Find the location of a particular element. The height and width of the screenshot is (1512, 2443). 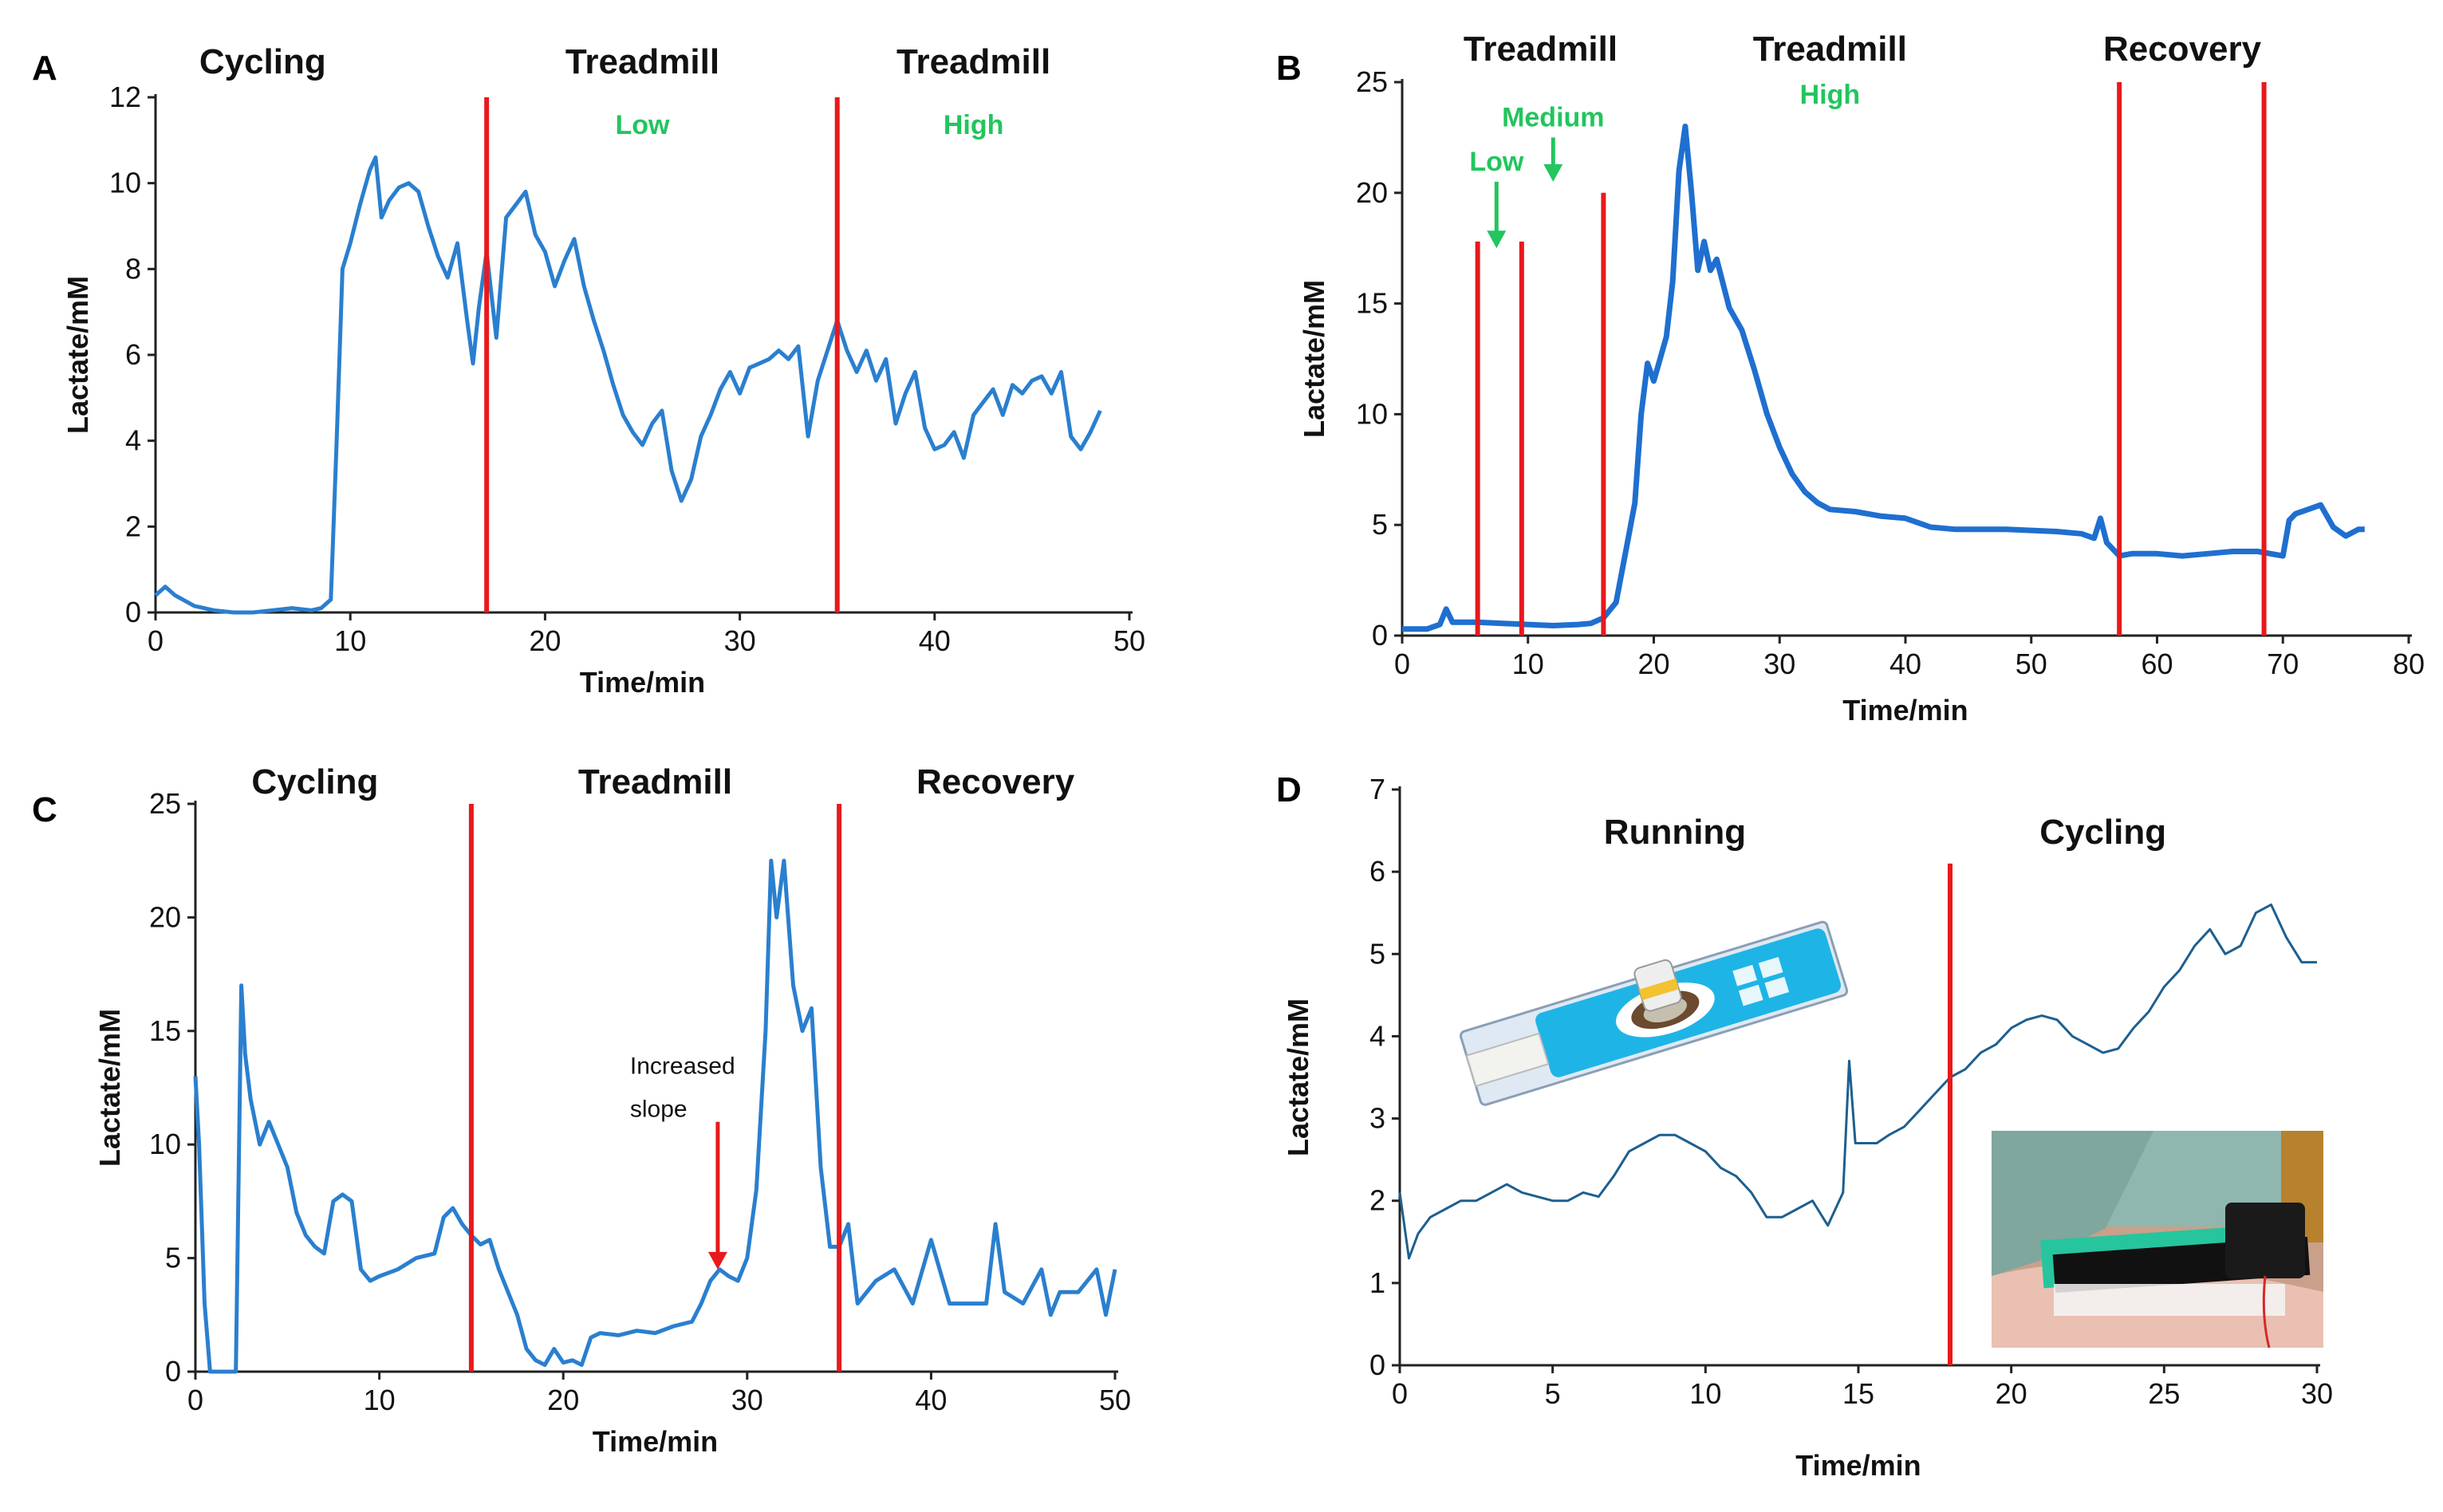

test-strip-illustration is located at coordinates (1654, 1013).